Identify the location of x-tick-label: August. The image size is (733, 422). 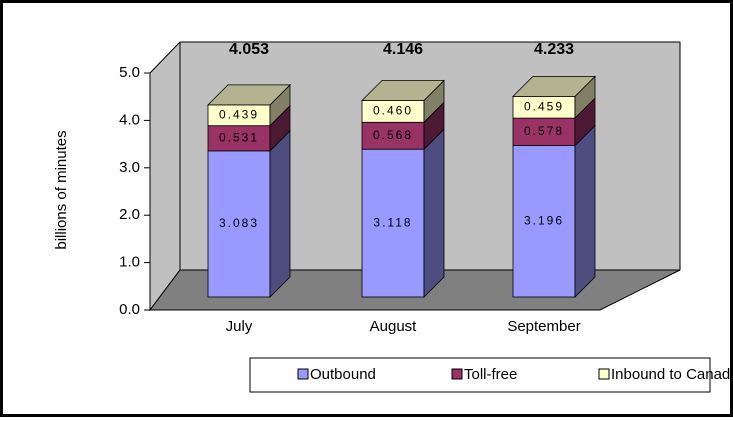
(394, 326).